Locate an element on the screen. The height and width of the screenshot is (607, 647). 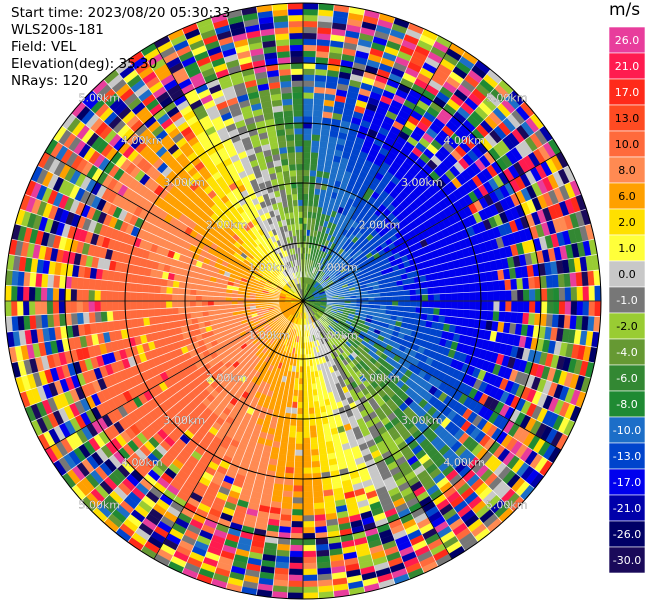
instrument-label: WLS200s-181 is located at coordinates (57, 30).